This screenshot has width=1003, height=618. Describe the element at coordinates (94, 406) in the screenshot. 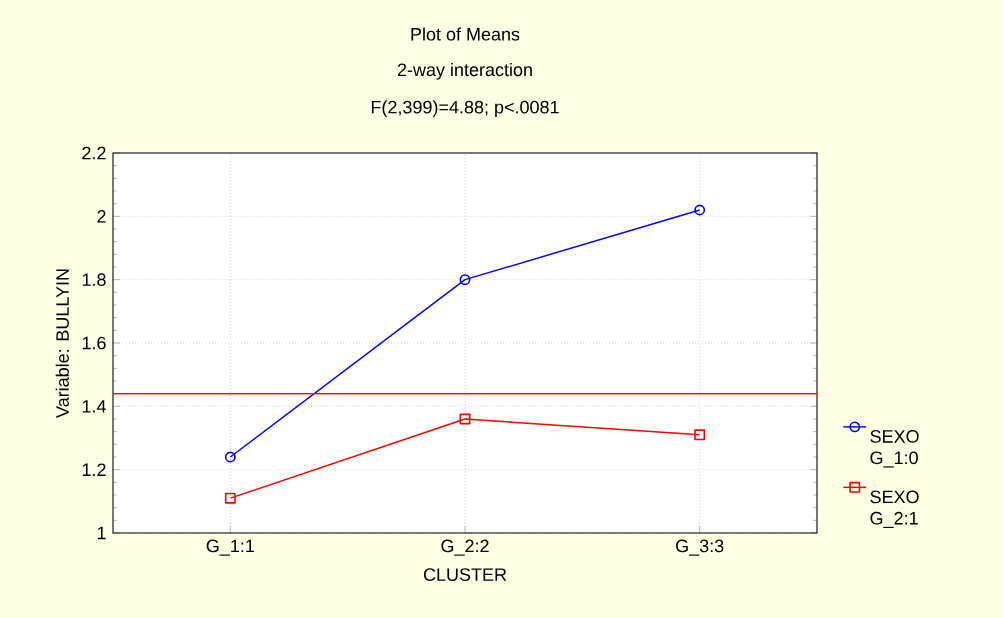

I see `y-tick-label: 1.4` at that location.